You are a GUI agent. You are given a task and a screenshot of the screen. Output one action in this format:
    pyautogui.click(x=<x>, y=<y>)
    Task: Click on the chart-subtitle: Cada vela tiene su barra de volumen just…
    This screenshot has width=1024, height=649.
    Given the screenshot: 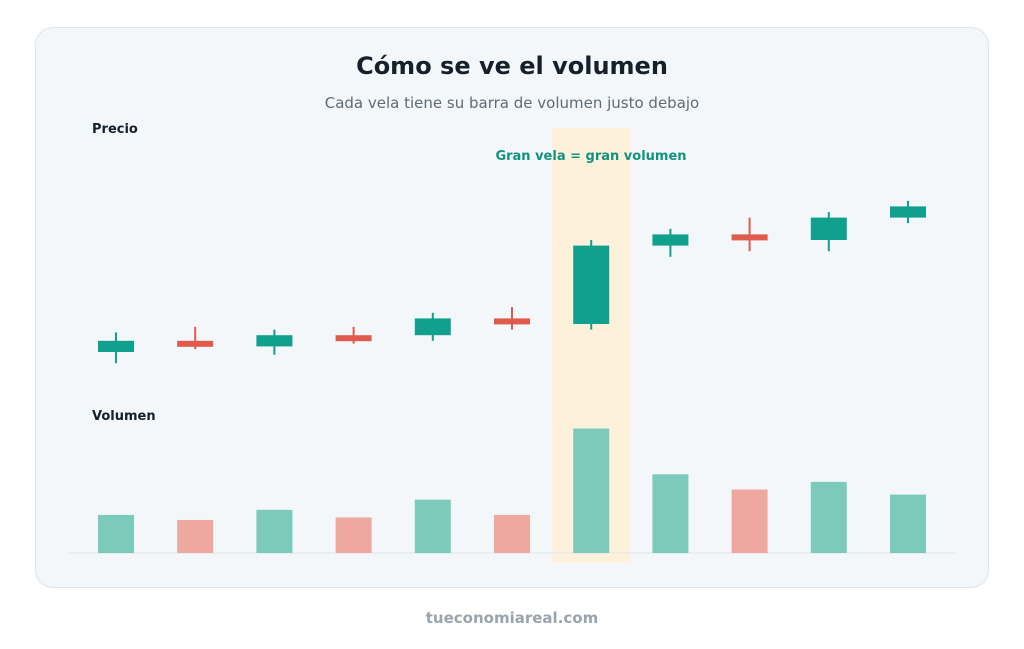 What is the action you would take?
    pyautogui.click(x=512, y=103)
    